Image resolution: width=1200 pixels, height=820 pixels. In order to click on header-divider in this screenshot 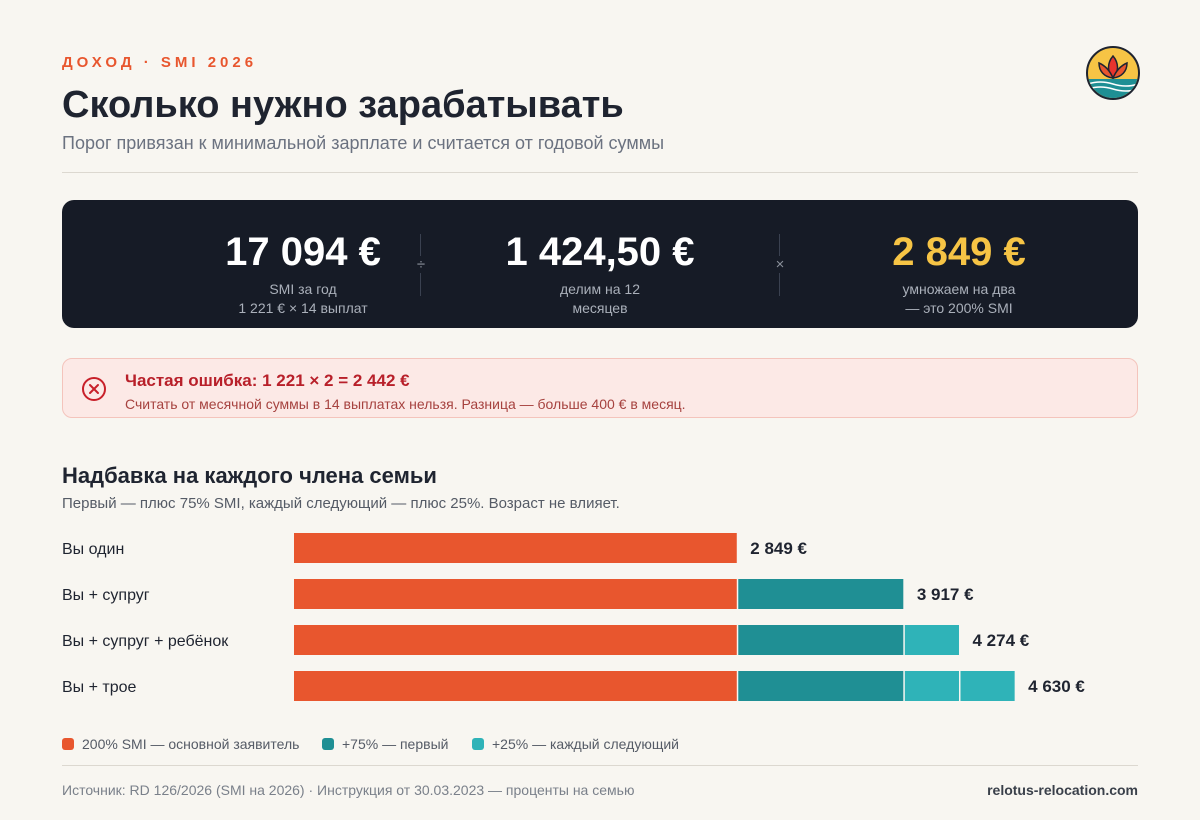, I will do `click(600, 172)`.